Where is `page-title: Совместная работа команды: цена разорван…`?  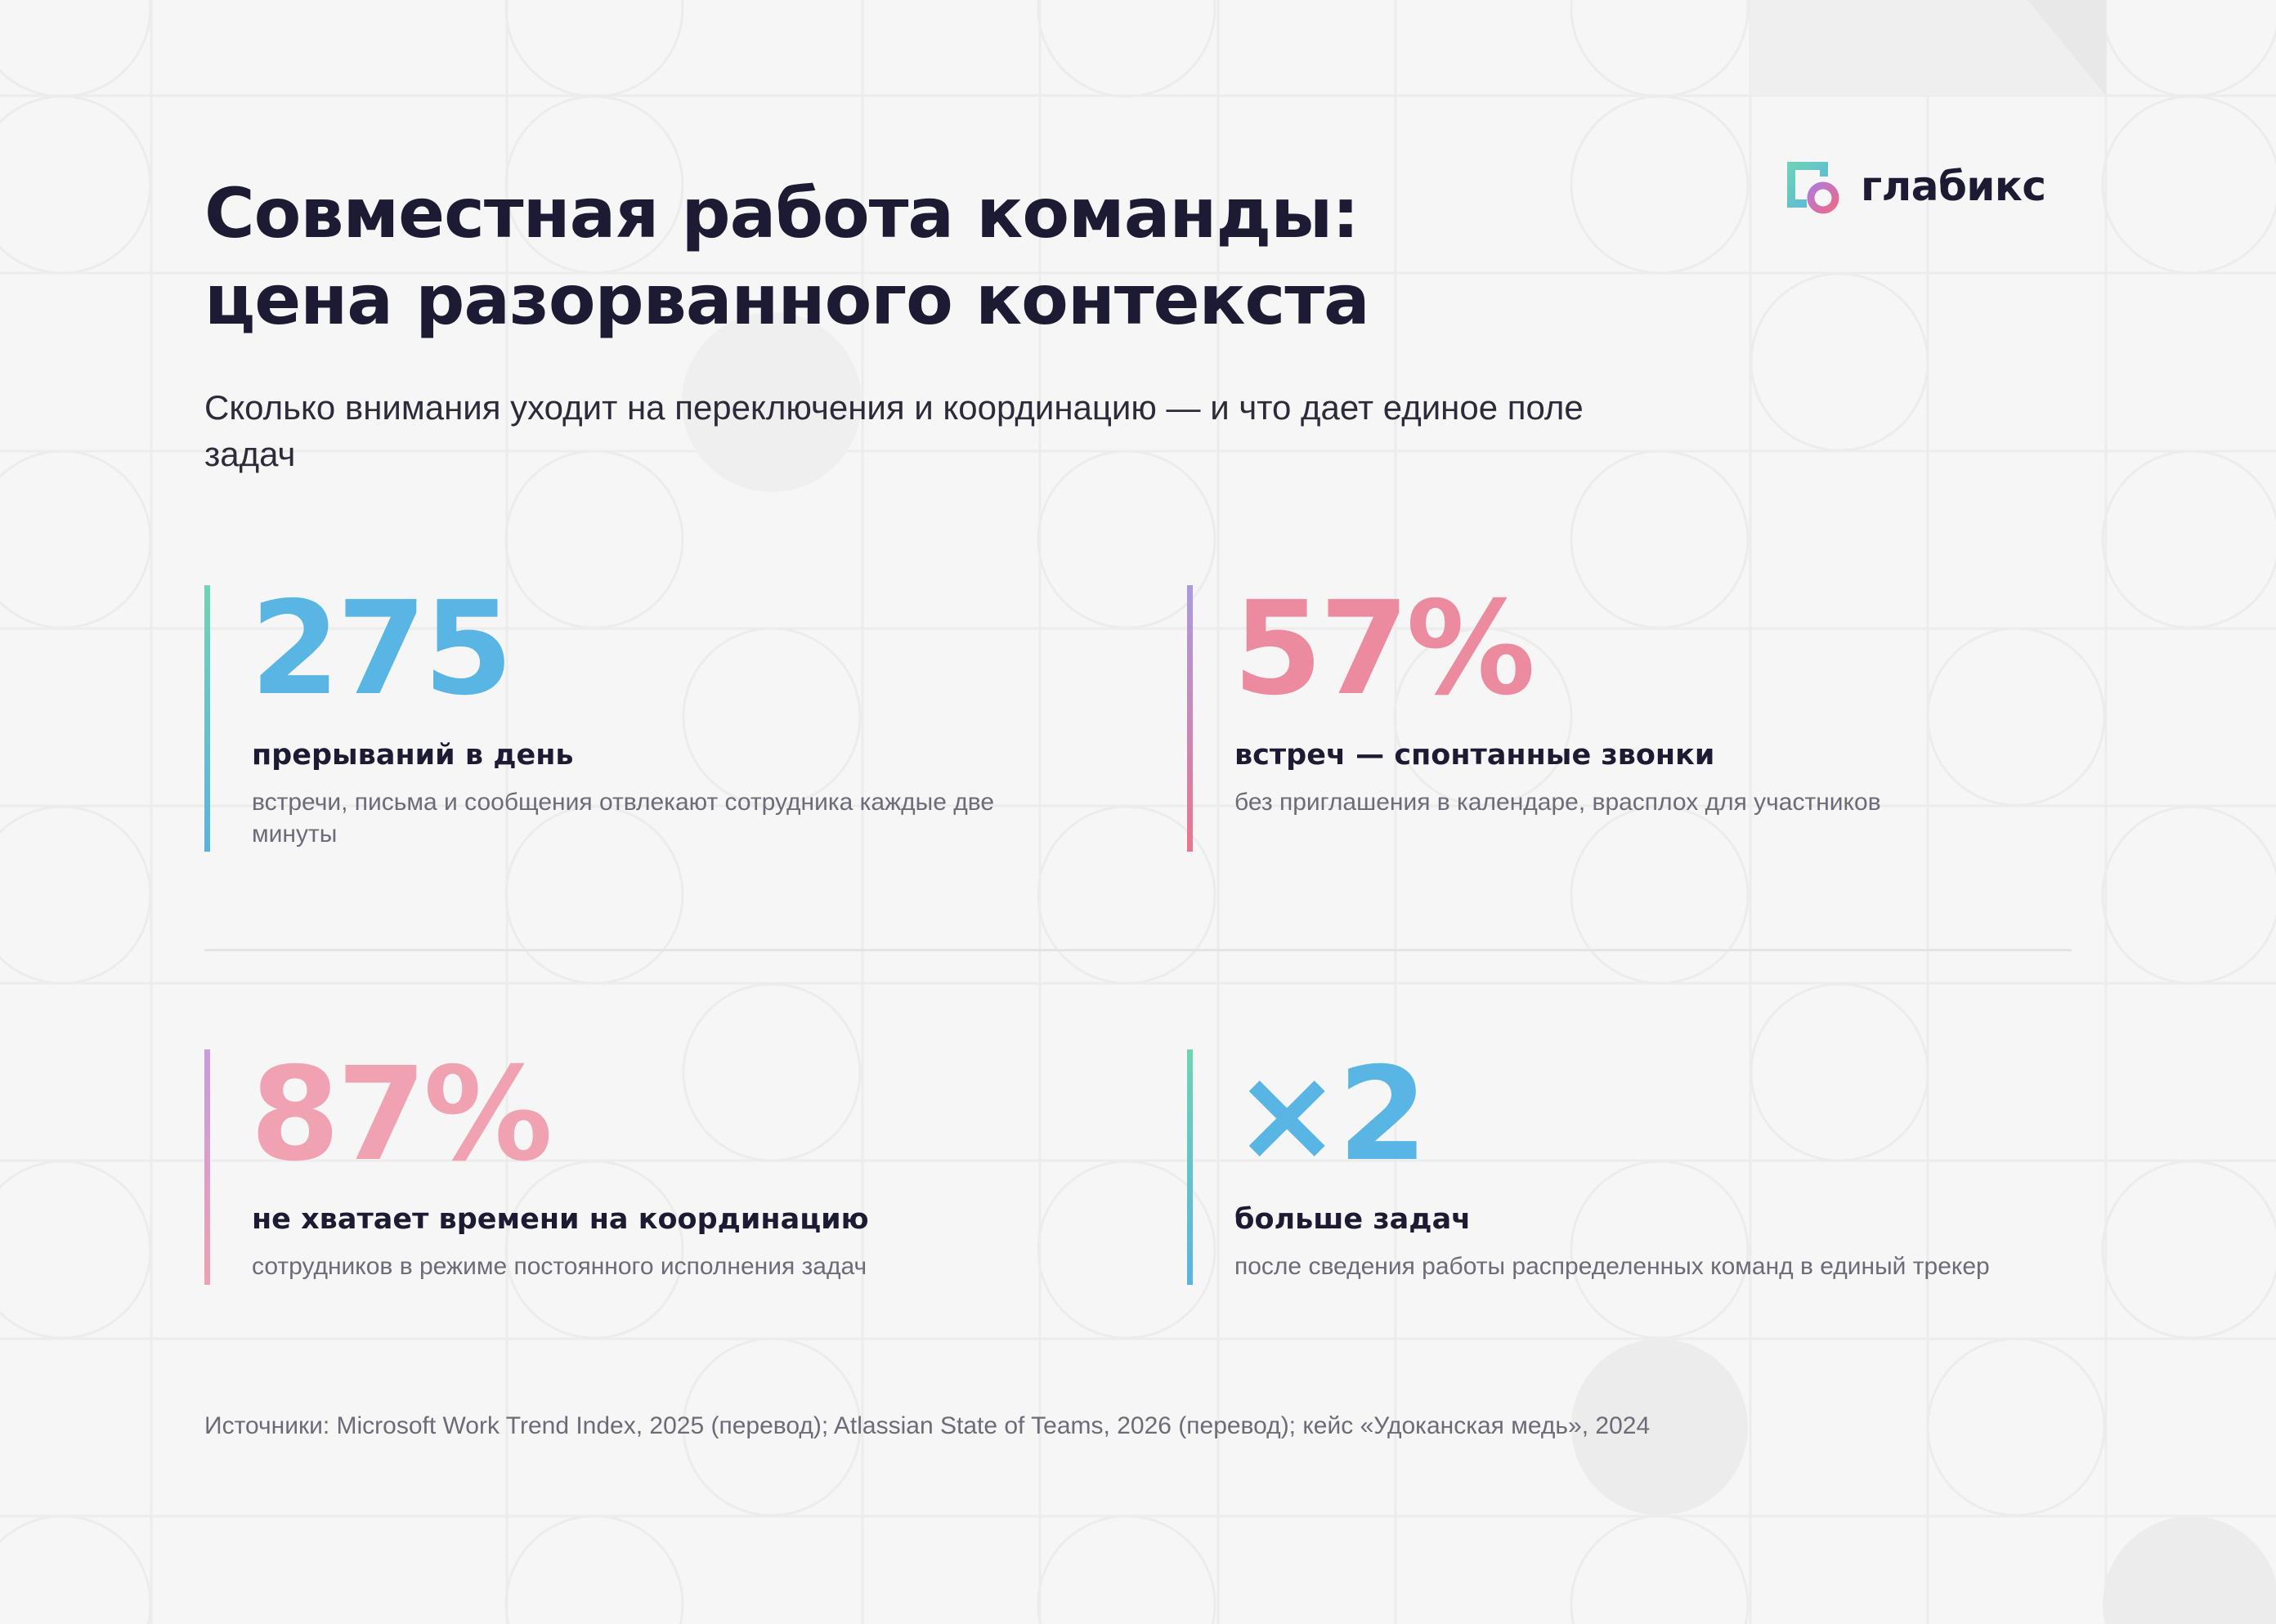
page-title: Совместная работа команды: цена разорван… is located at coordinates (940, 256).